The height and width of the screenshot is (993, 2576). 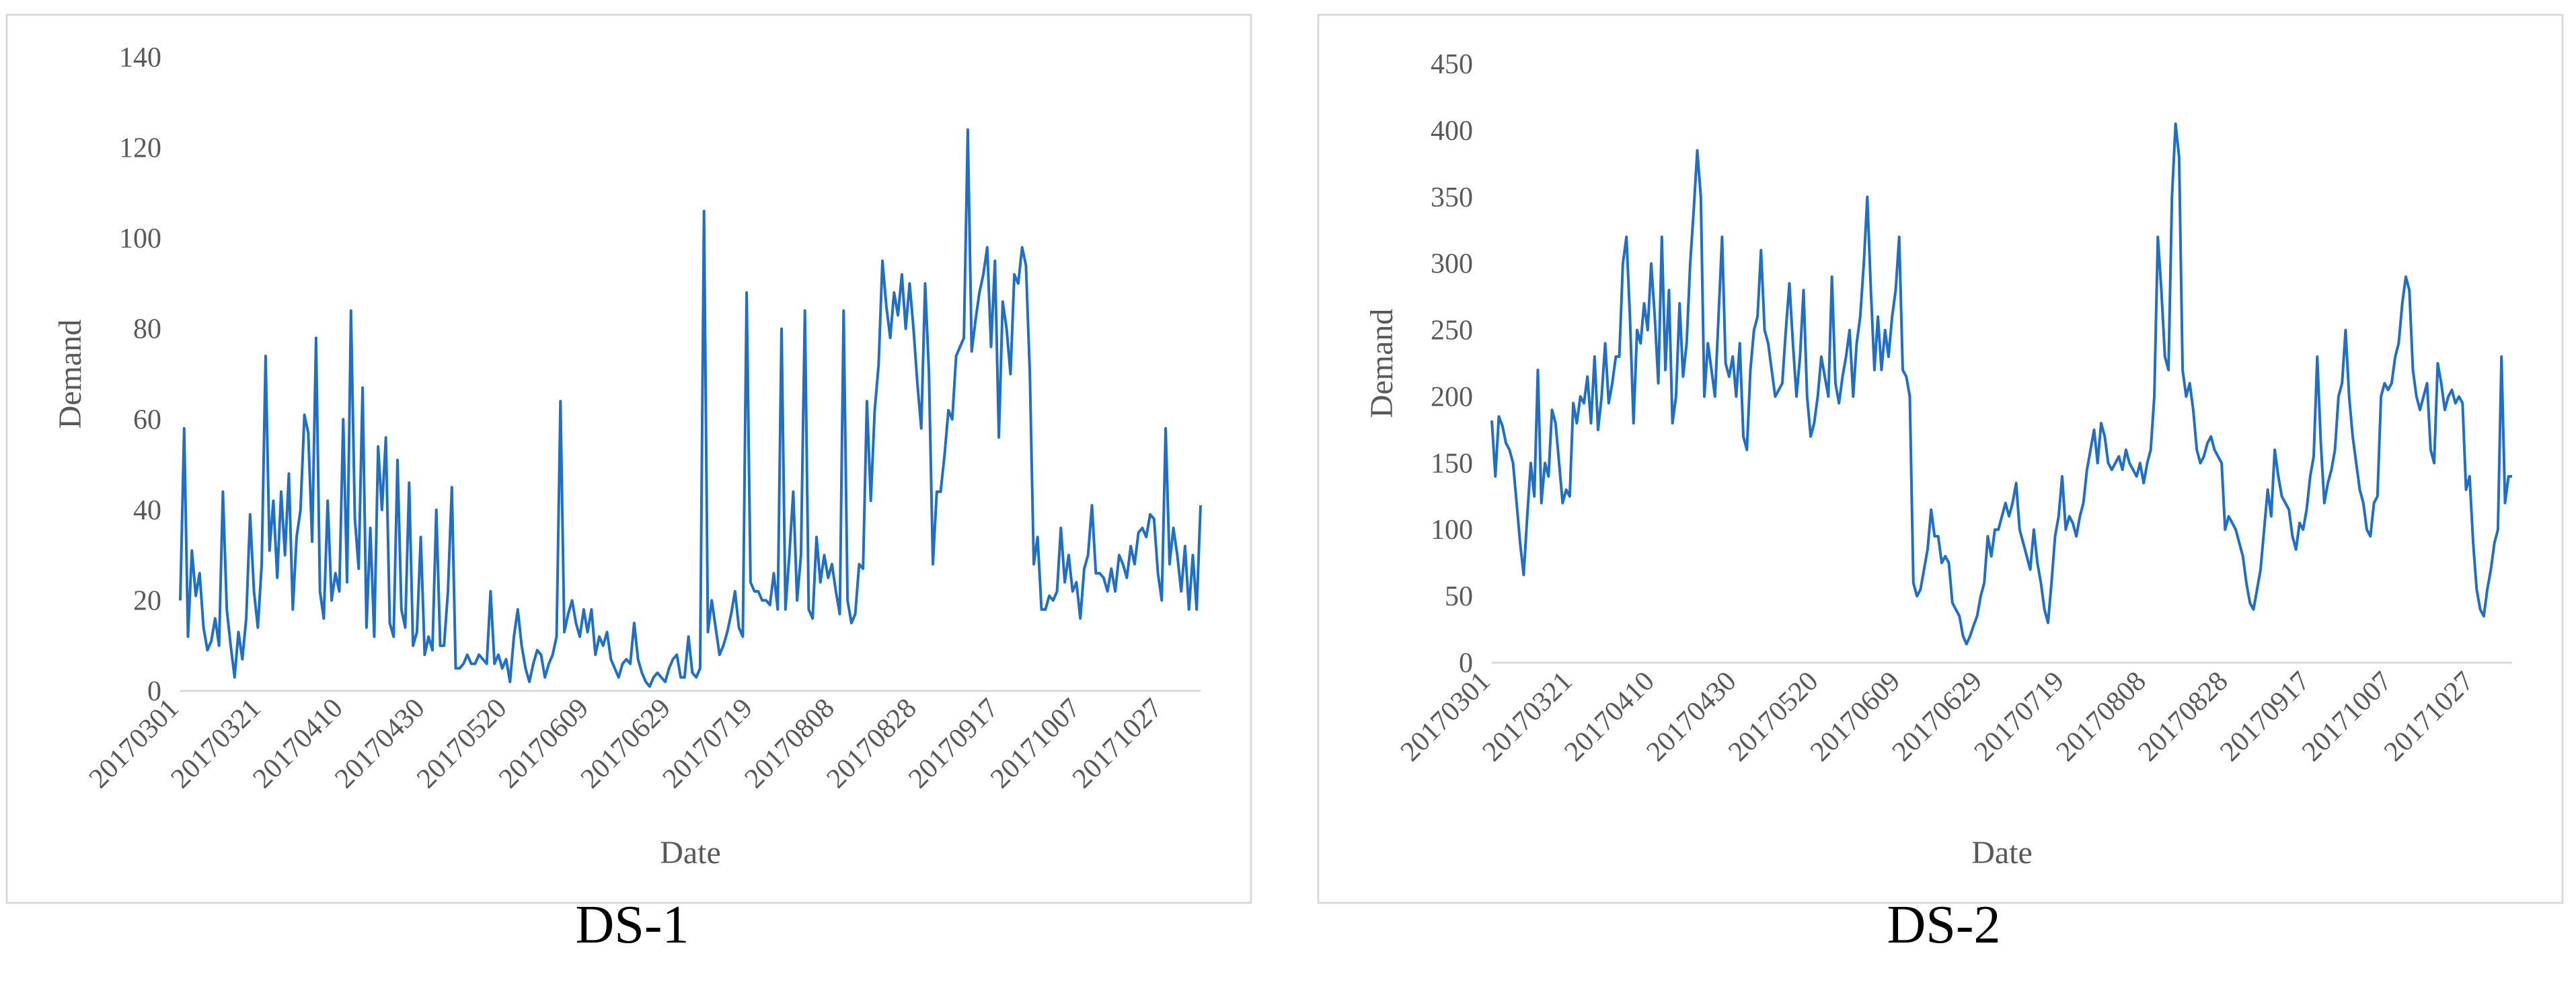 What do you see at coordinates (1452, 264) in the screenshot?
I see `y-tick-label: 300` at bounding box center [1452, 264].